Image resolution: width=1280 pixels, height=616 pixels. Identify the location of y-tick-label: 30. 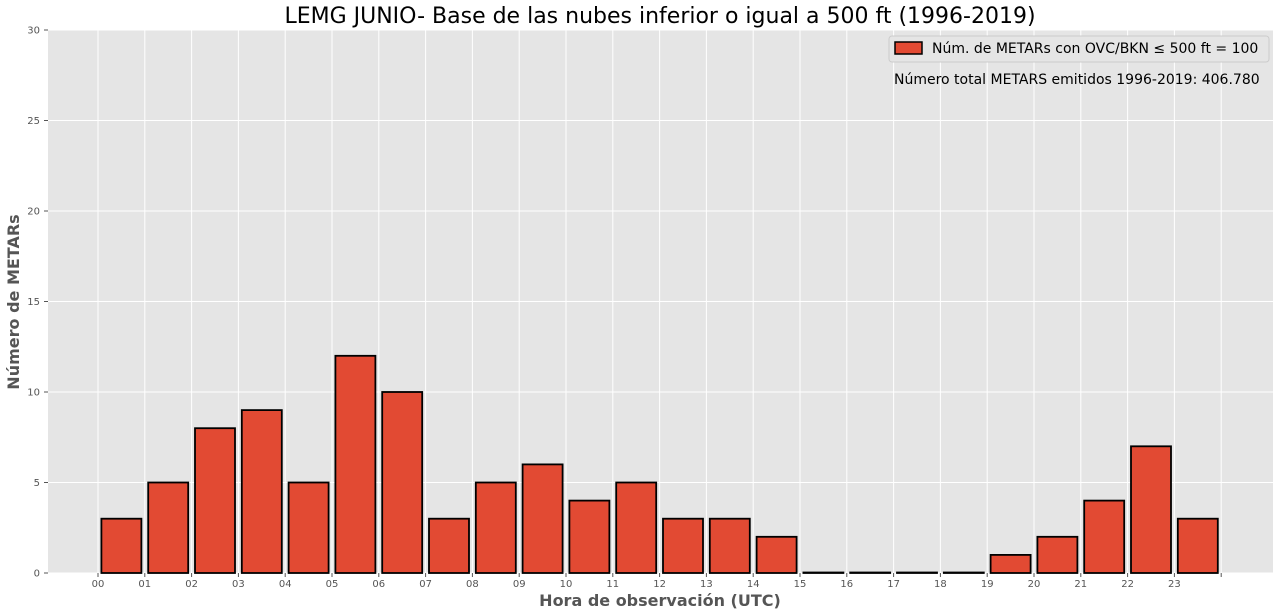
(33, 31).